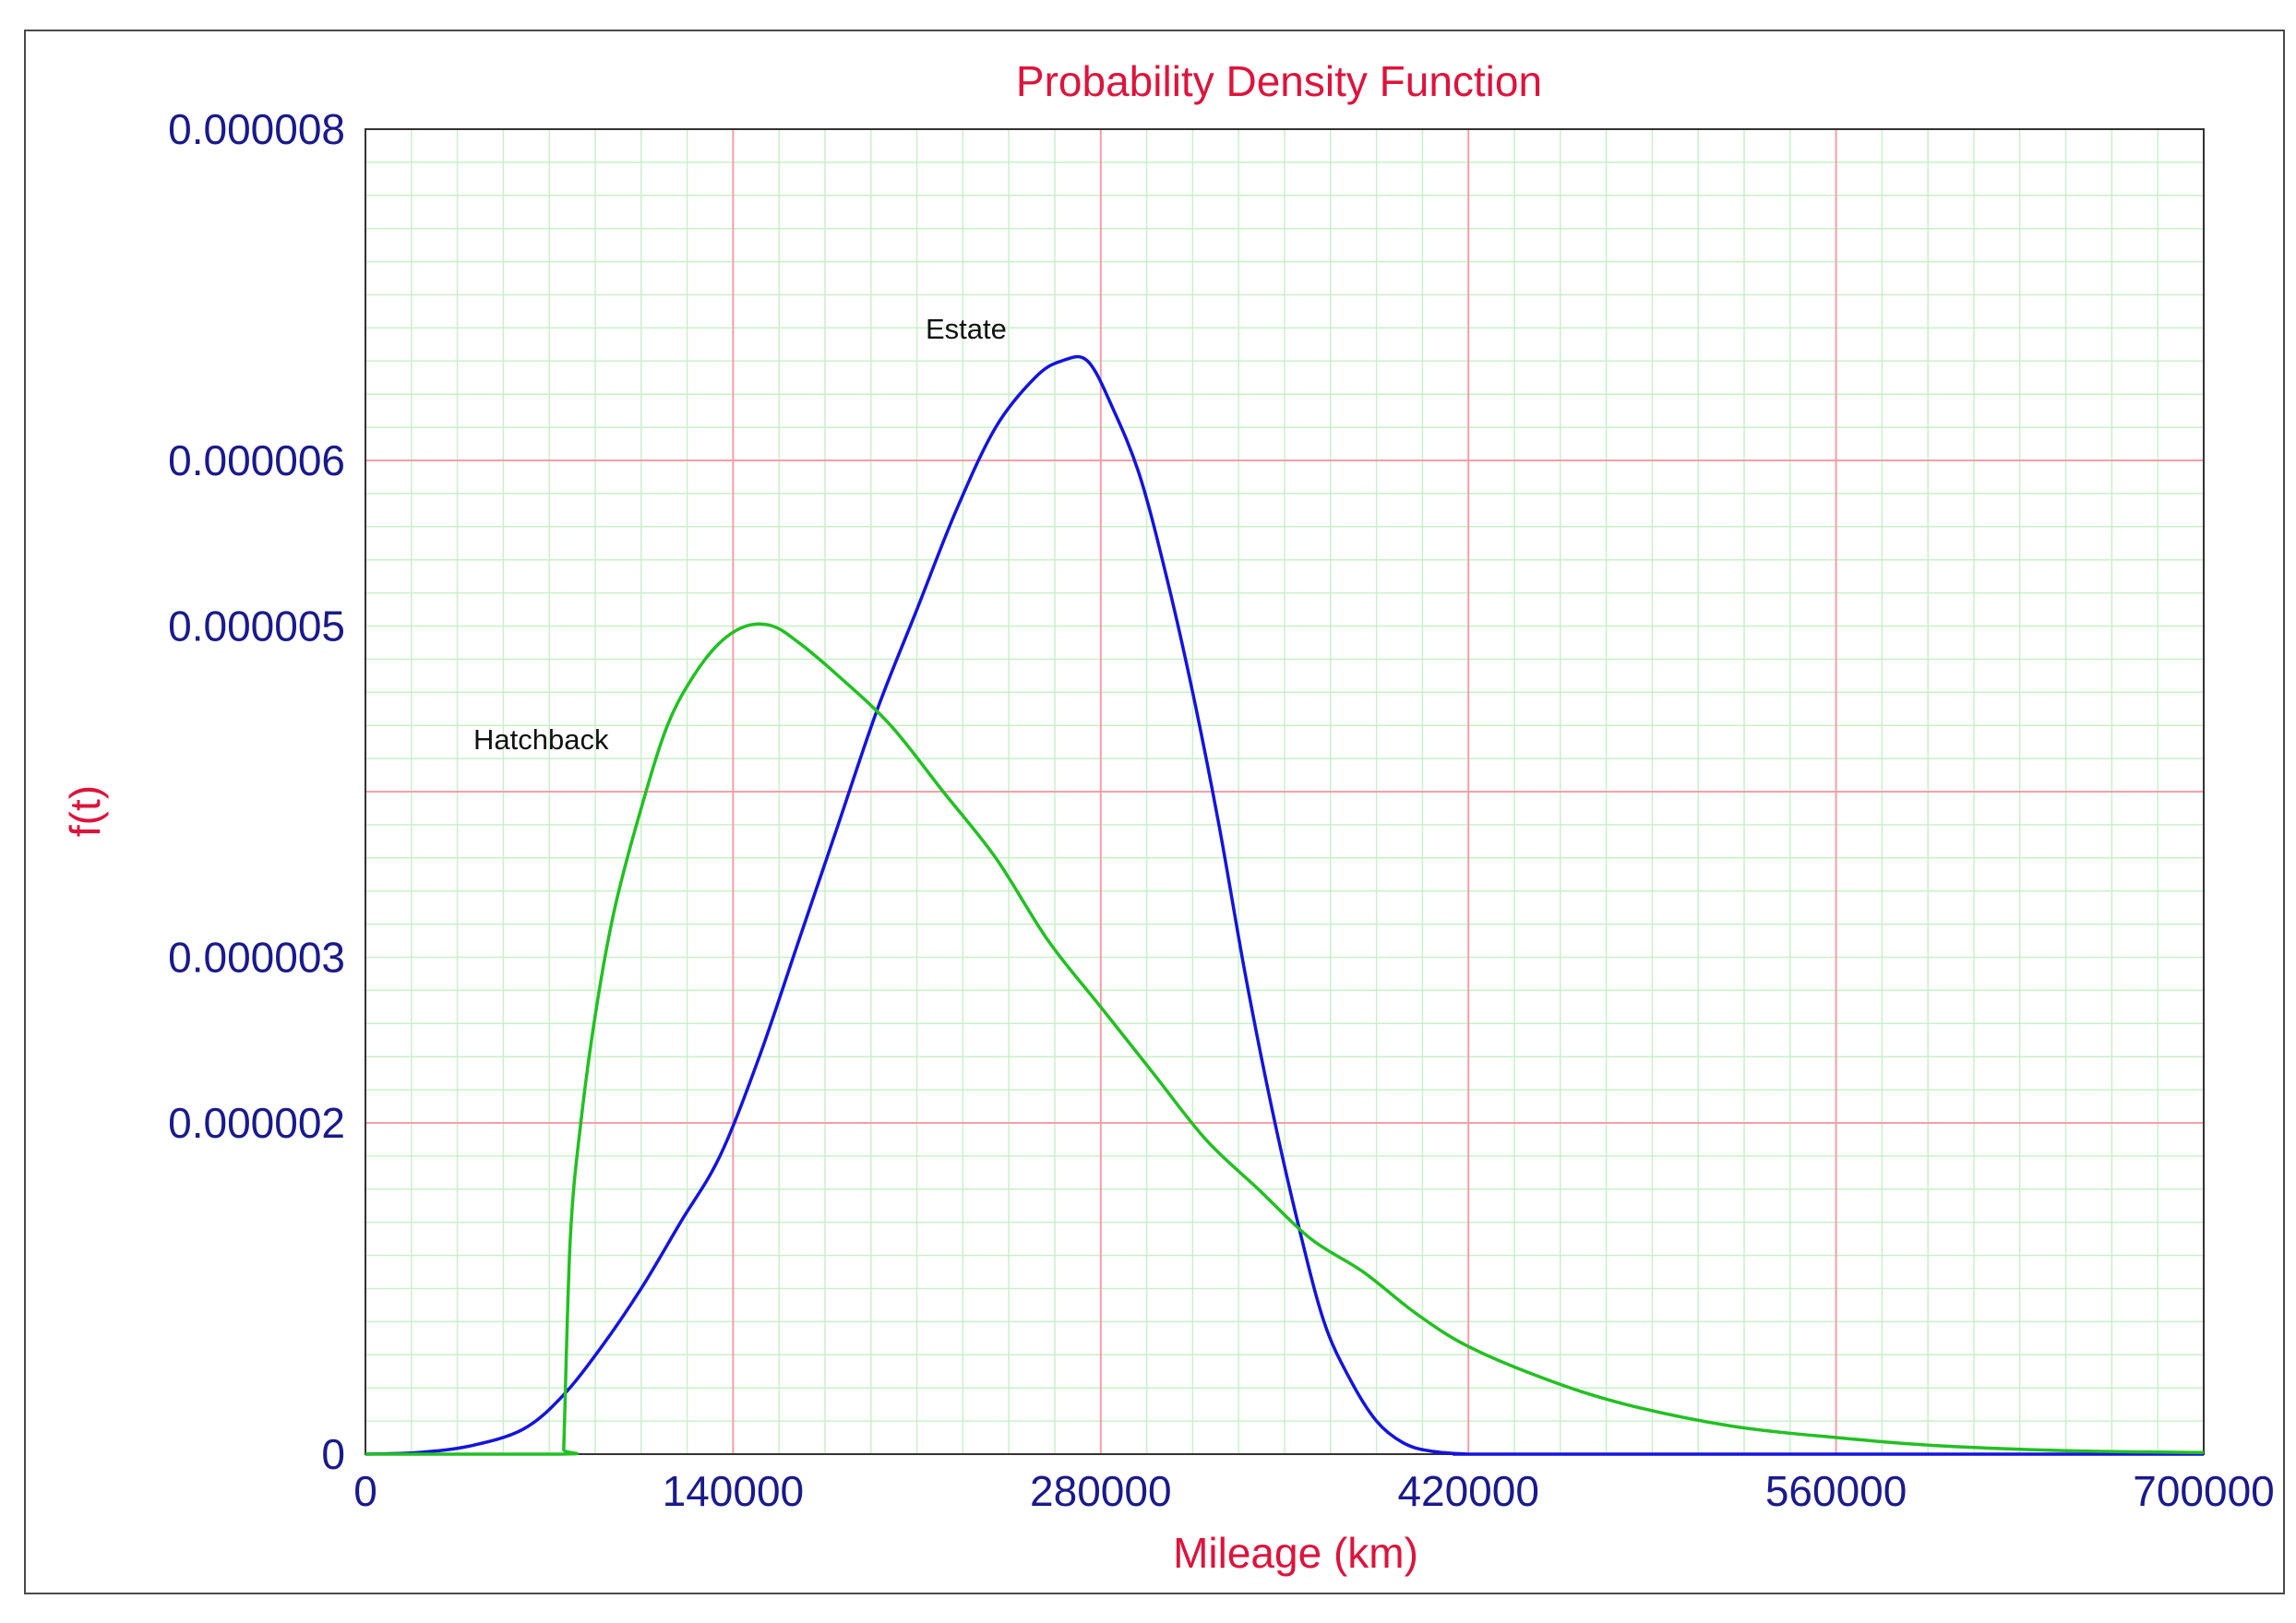  What do you see at coordinates (256, 1123) in the screenshot?
I see `y-tick-label: 0.000002` at bounding box center [256, 1123].